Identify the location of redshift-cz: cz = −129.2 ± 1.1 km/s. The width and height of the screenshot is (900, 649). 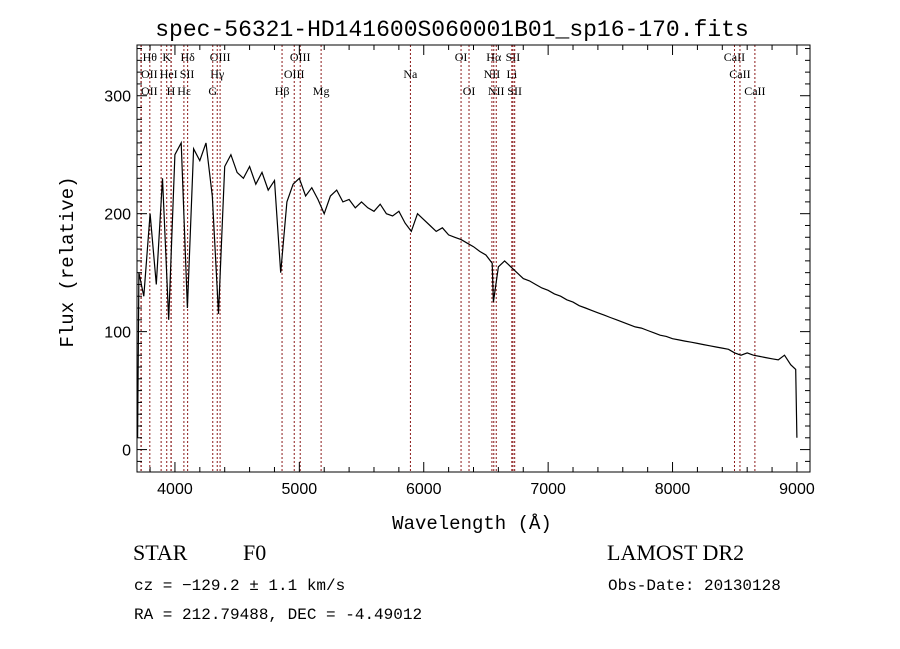
(239, 586).